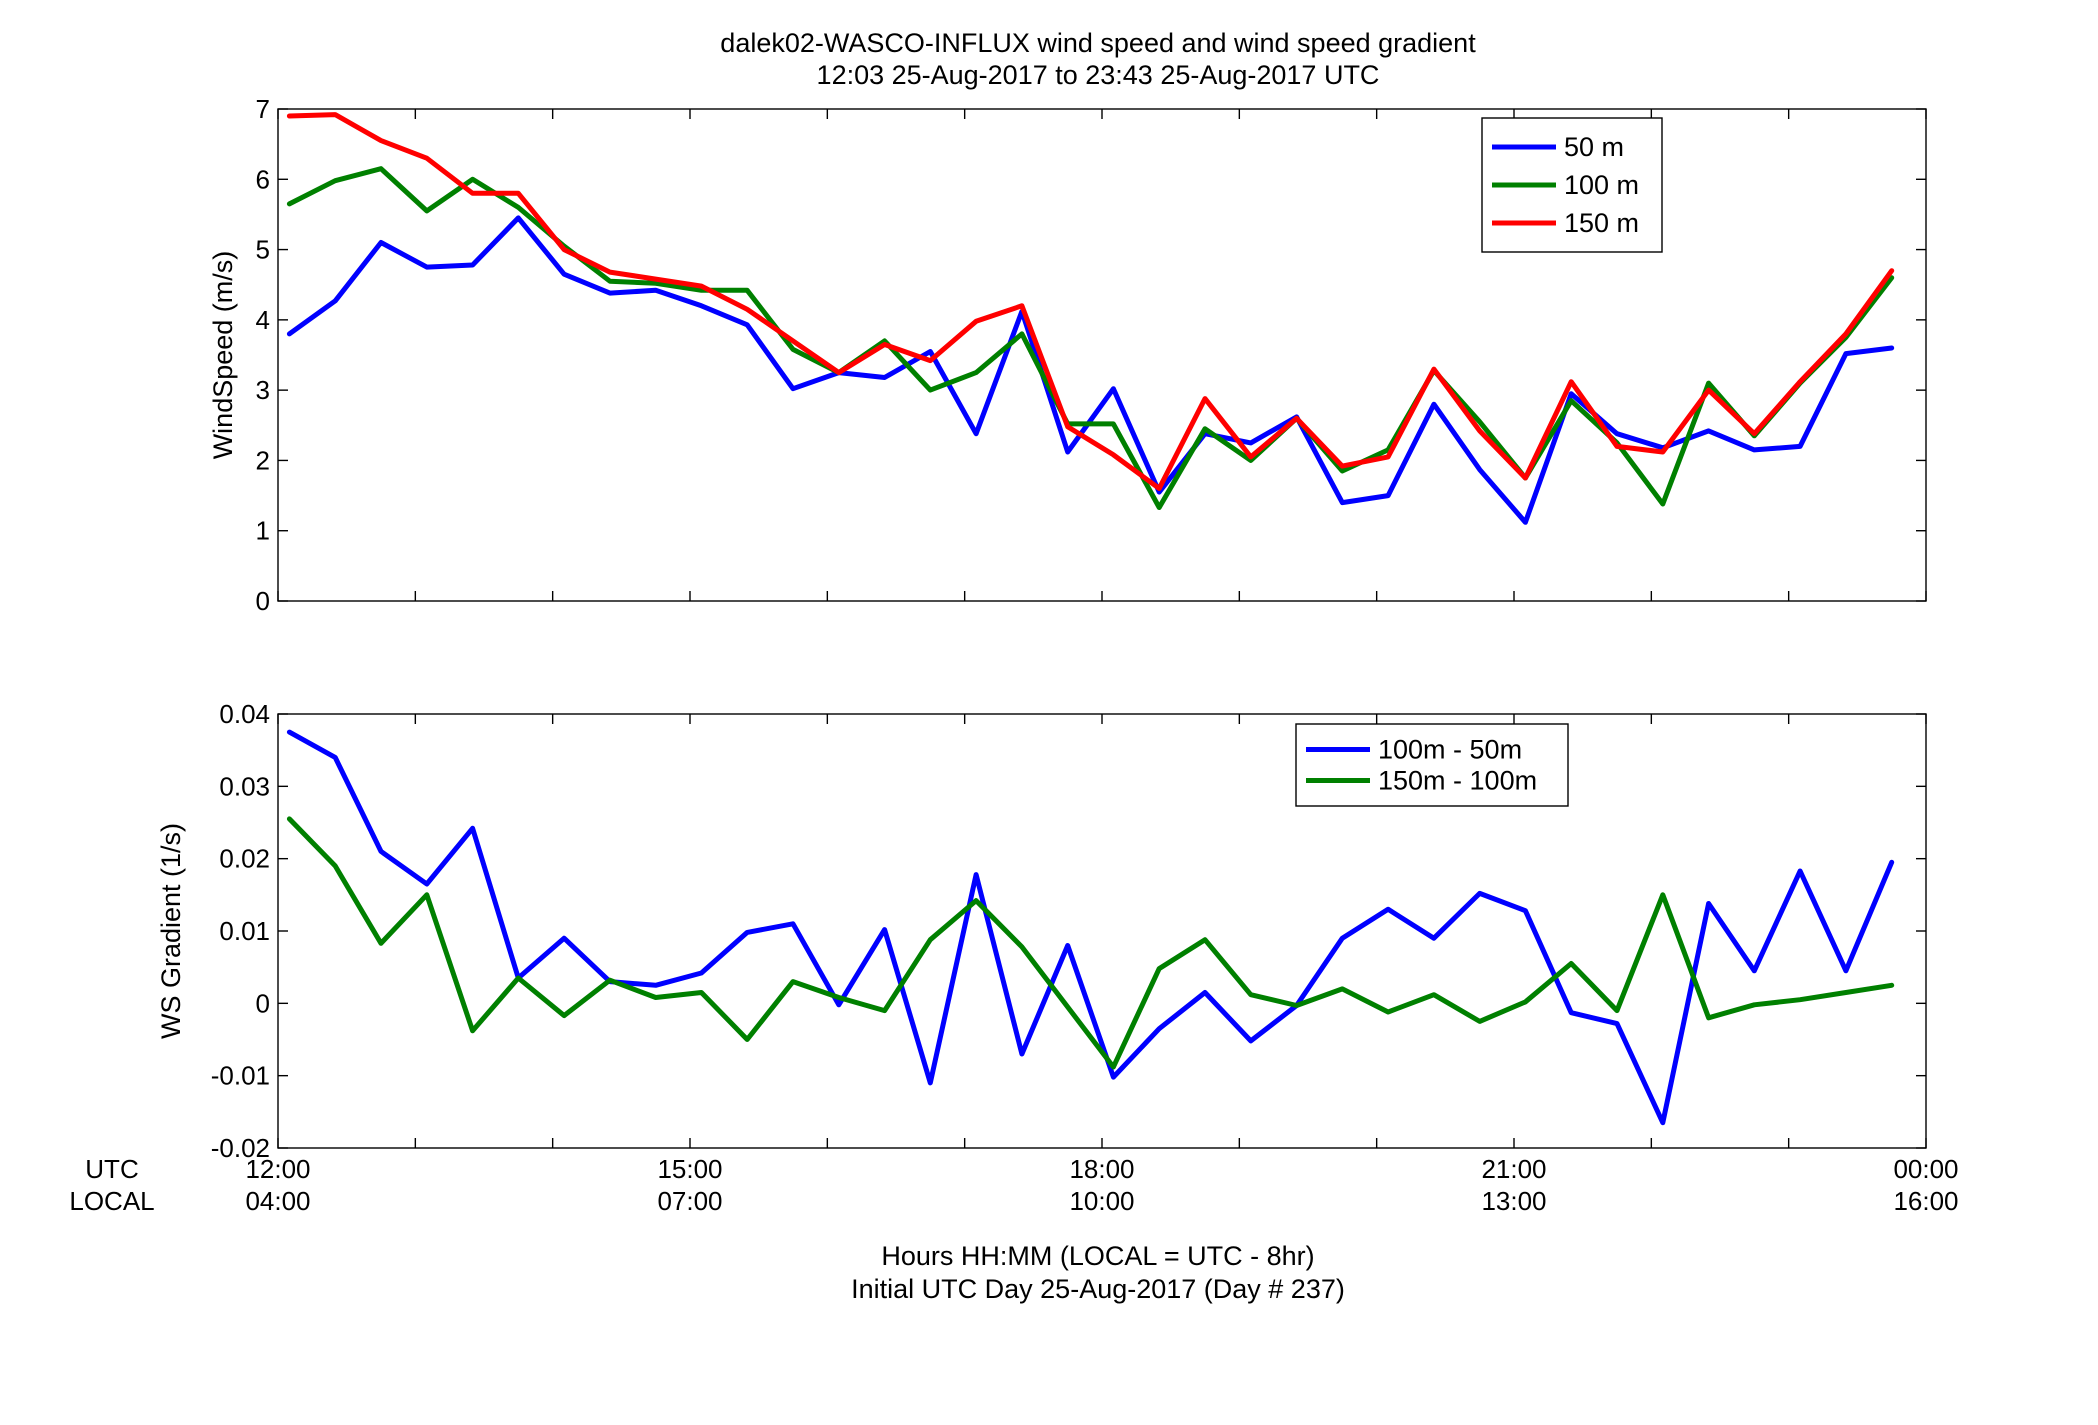 Image resolution: width=2098 pixels, height=1425 pixels. I want to click on y-axis-label: WS Gradient (1/s), so click(171, 931).